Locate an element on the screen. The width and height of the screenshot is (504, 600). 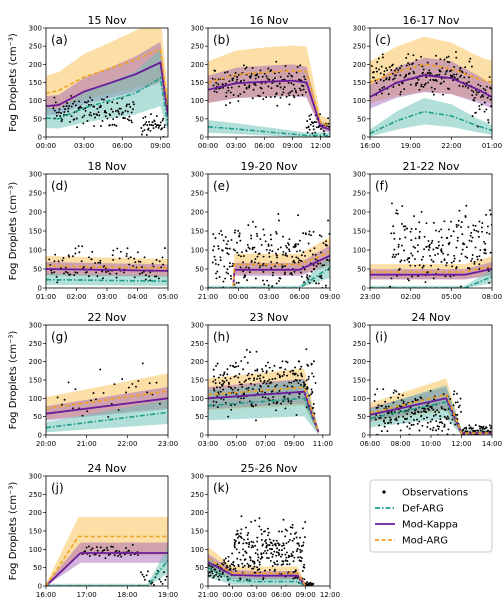
panel-tag: (a) is located at coordinates (59, 40).